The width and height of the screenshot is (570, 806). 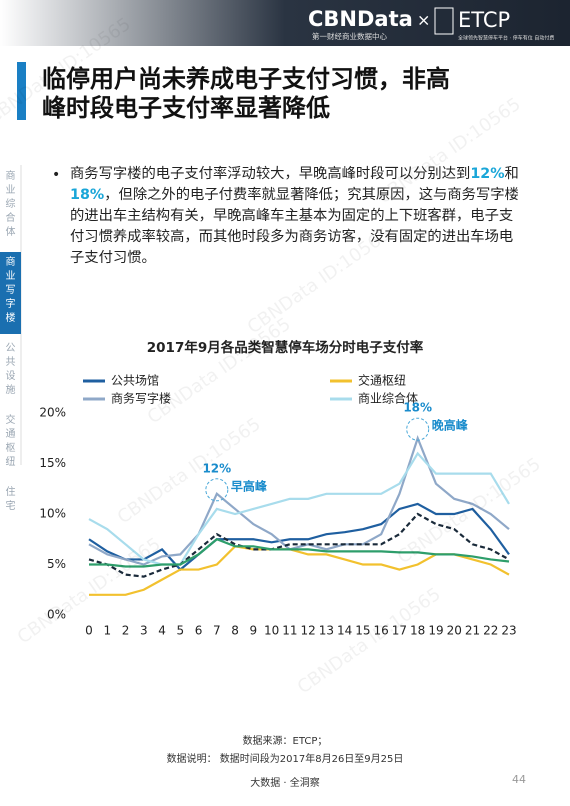 I want to click on sidebar-tab: 交通枢纽, so click(x=11, y=440).